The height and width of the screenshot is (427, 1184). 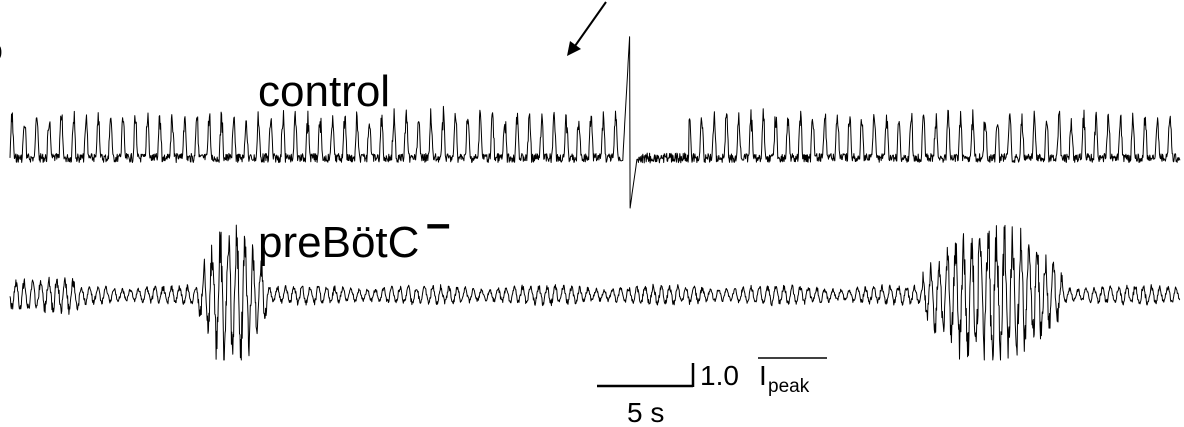 What do you see at coordinates (763, 375) in the screenshot?
I see `scale-bar-amplitude-unit: I` at bounding box center [763, 375].